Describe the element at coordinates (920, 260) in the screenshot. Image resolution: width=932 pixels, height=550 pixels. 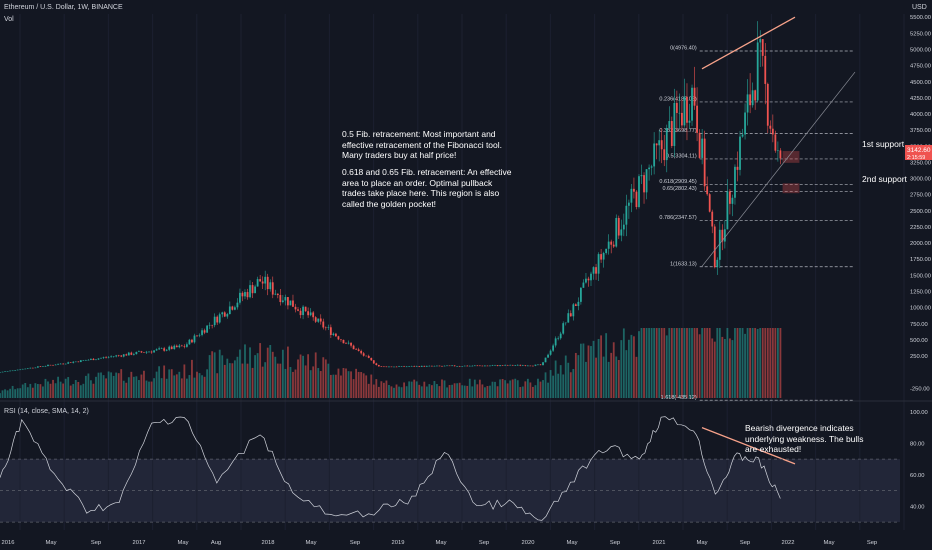
I see `y-tick-label: 1750.00` at that location.